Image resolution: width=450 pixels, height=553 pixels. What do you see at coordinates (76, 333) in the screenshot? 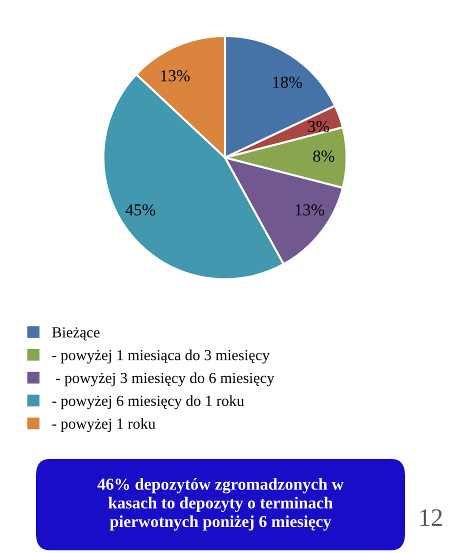
I see `legend-label: Bieżące` at bounding box center [76, 333].